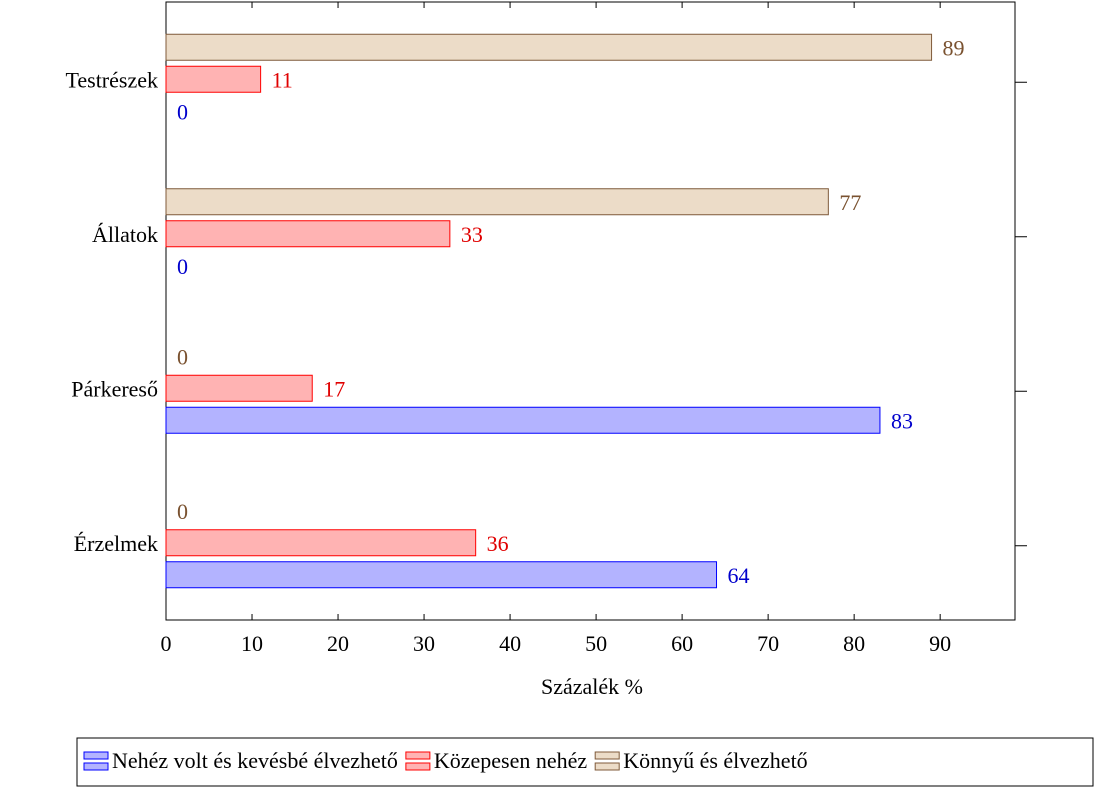  What do you see at coordinates (424, 643) in the screenshot?
I see `x-tick-label: 30` at bounding box center [424, 643].